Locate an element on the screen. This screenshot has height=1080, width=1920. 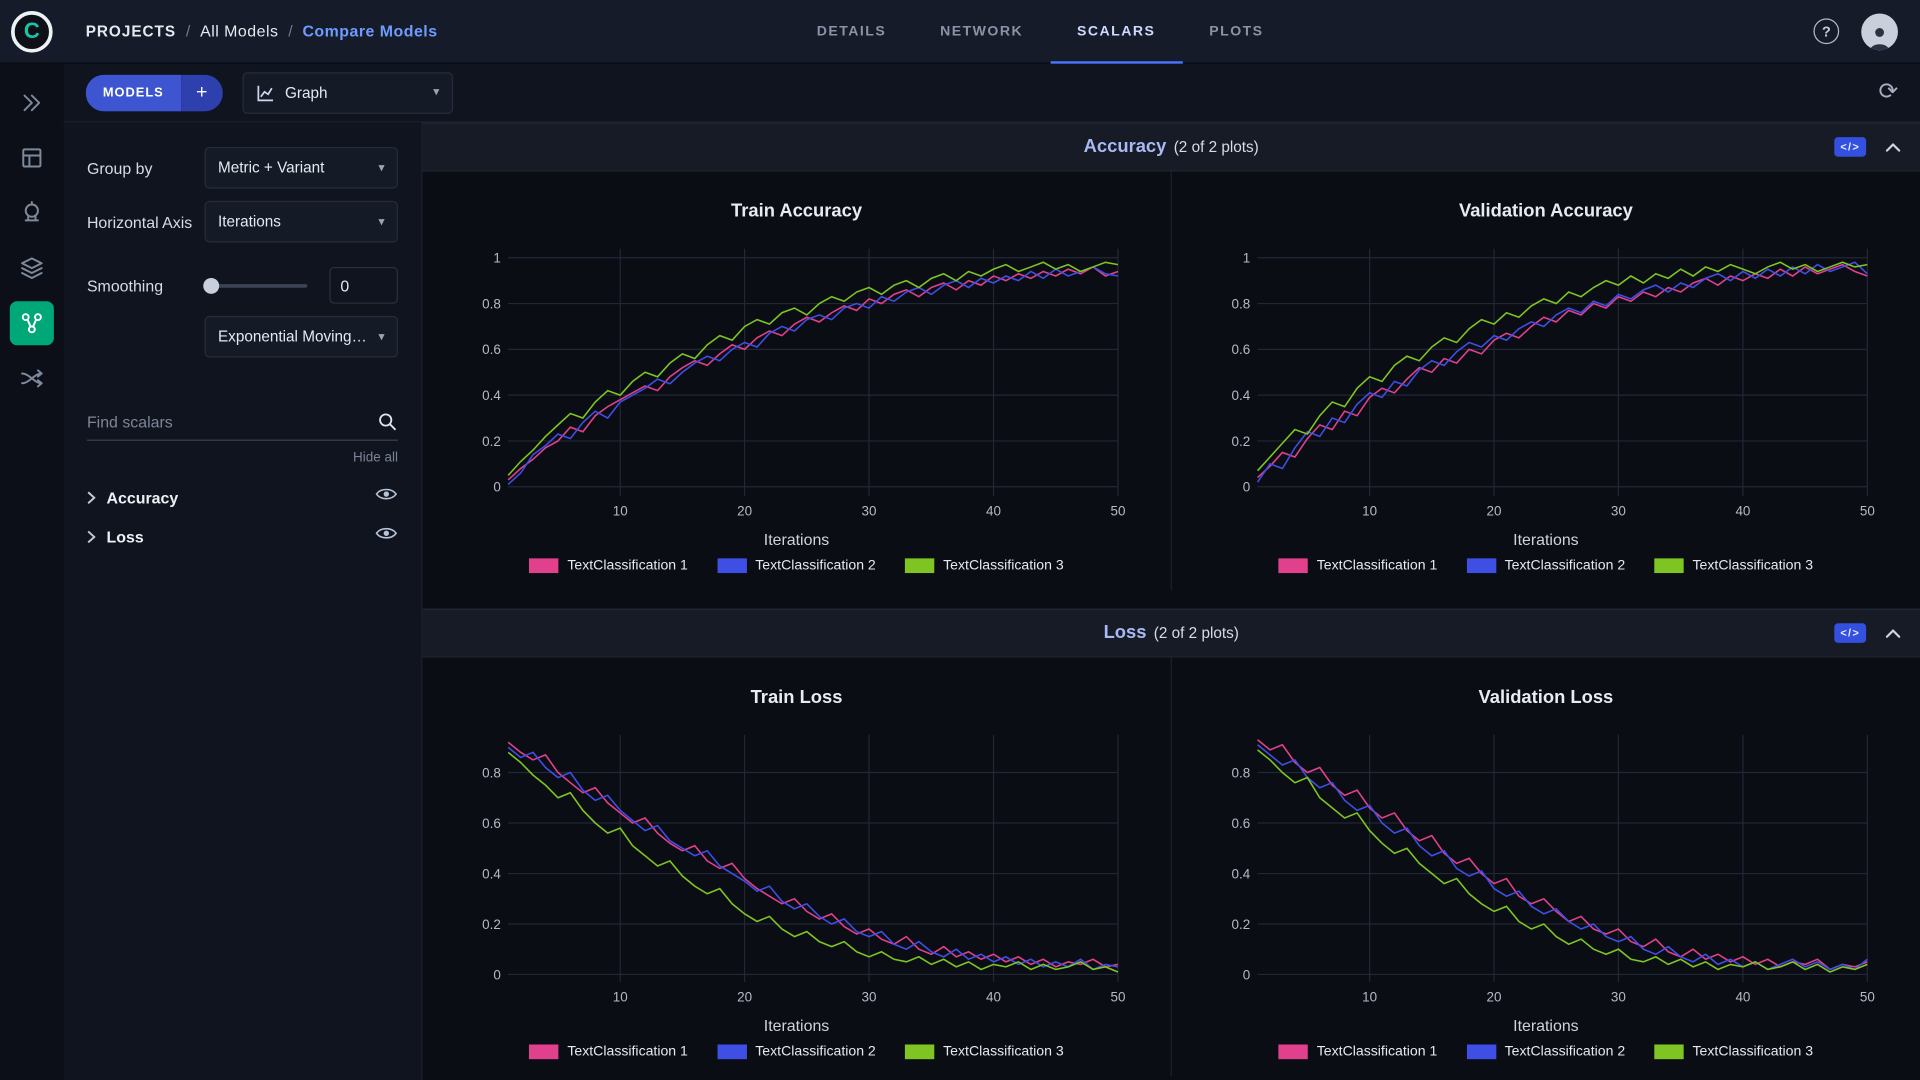
models-selector: MODELS + is located at coordinates (154, 92).